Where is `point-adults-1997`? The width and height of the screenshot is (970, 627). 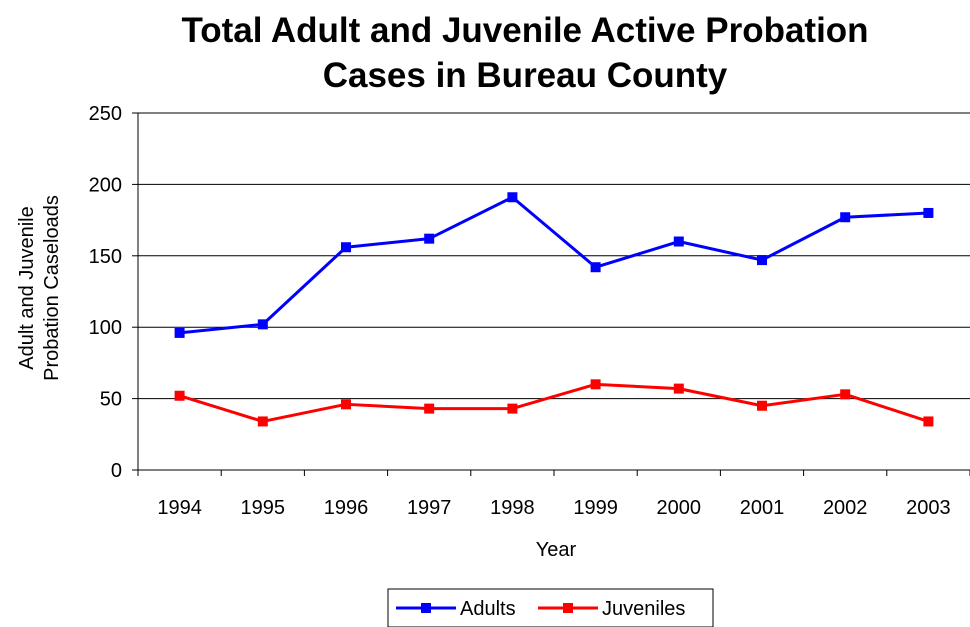
point-adults-1997 is located at coordinates (429, 238).